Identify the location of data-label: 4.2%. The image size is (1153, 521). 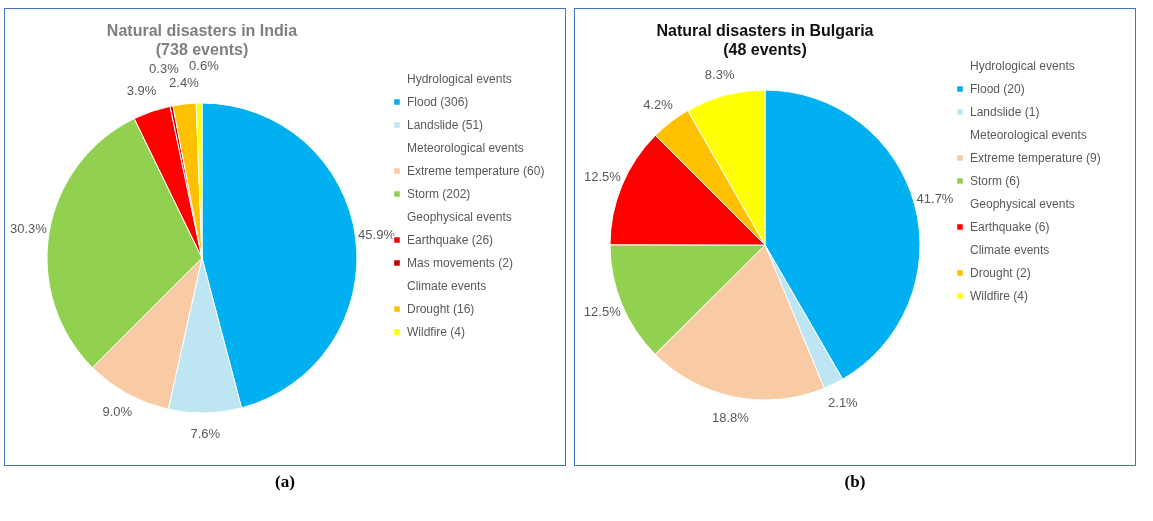
(658, 105).